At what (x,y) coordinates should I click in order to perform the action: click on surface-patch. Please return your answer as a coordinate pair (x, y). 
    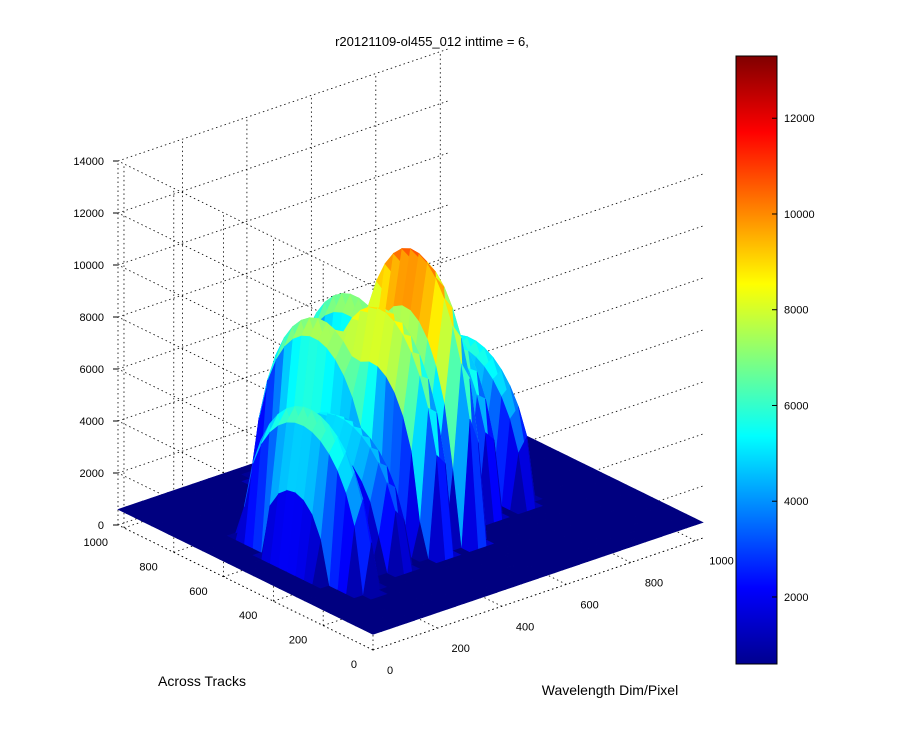
    Looking at the image, I should click on (694, 521).